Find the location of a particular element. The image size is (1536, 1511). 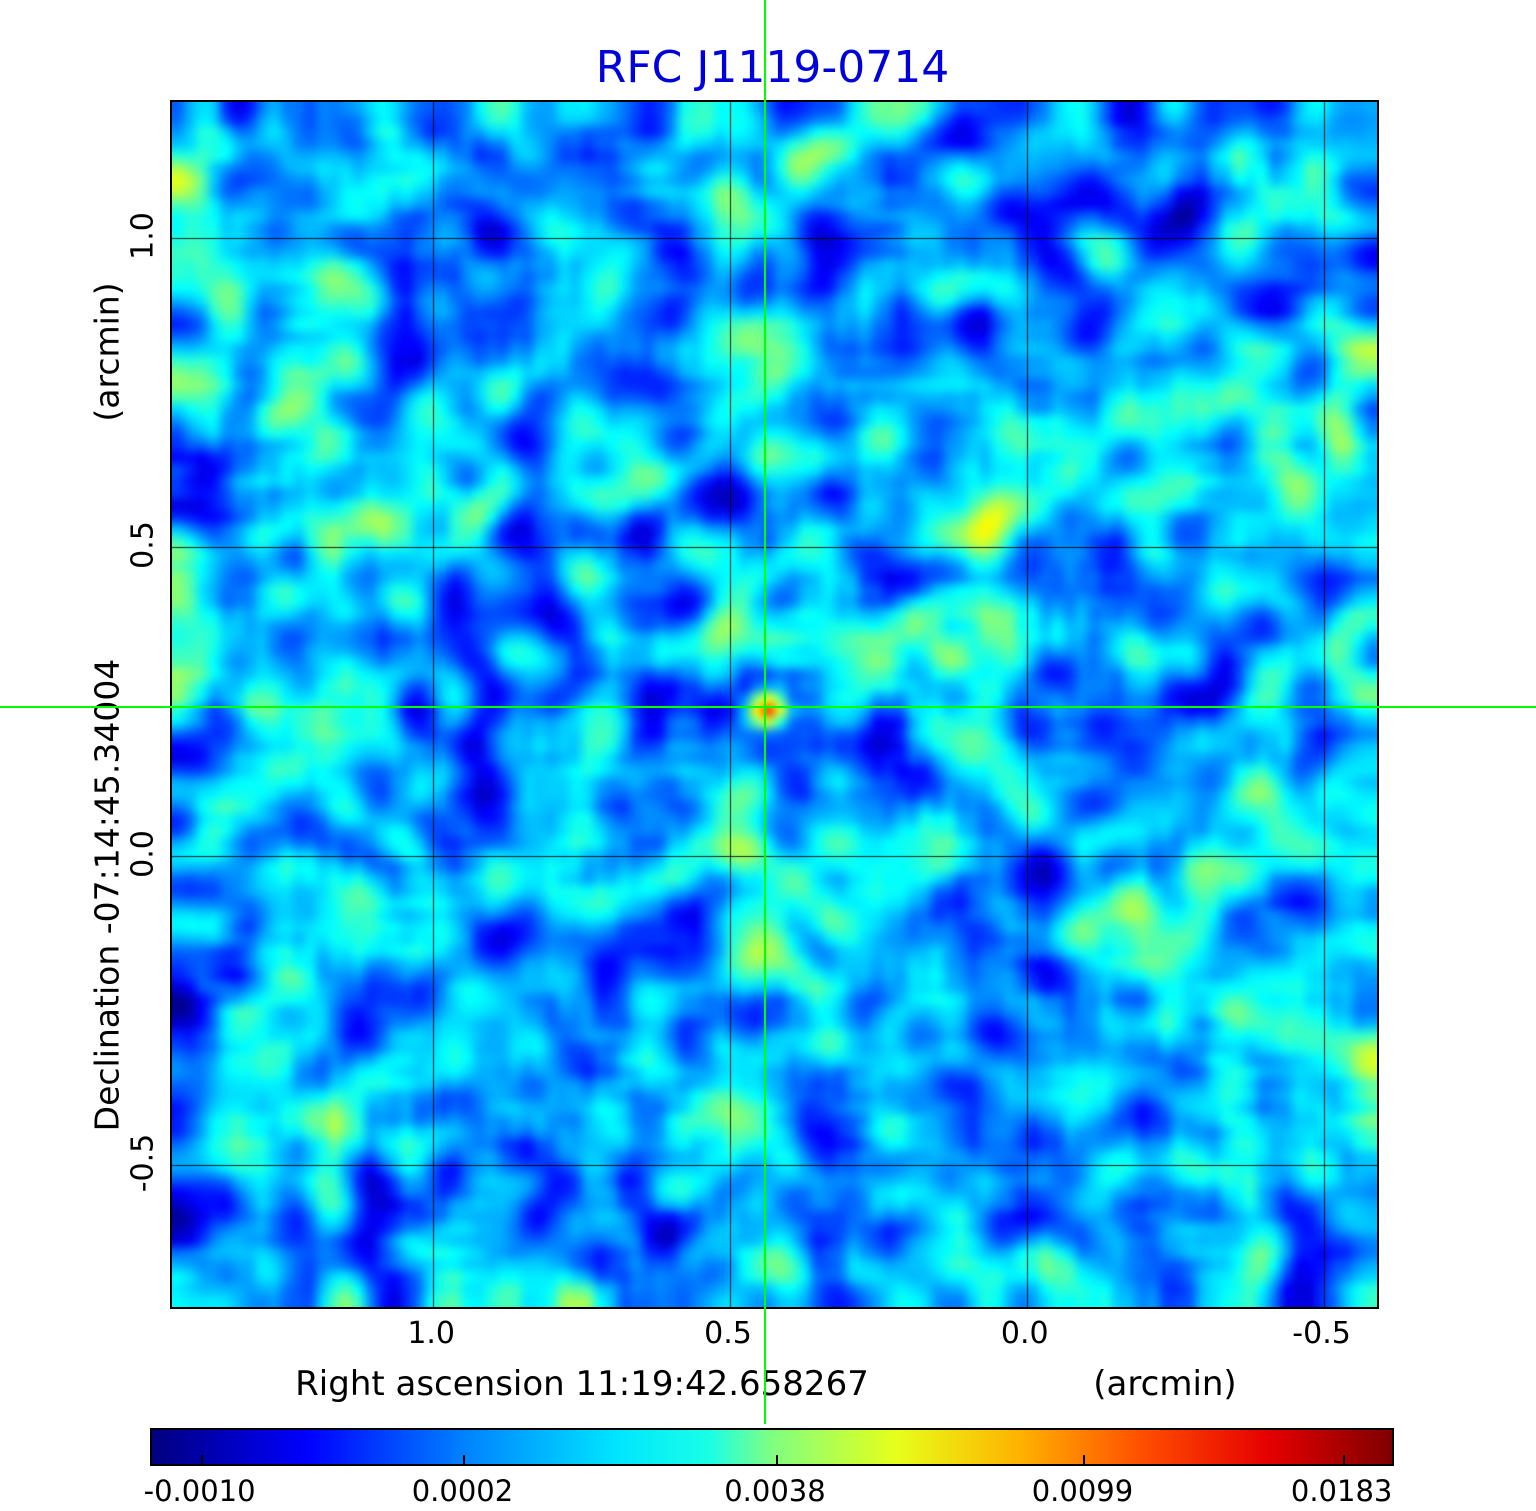

crosshair-vertical-line is located at coordinates (765, 712).